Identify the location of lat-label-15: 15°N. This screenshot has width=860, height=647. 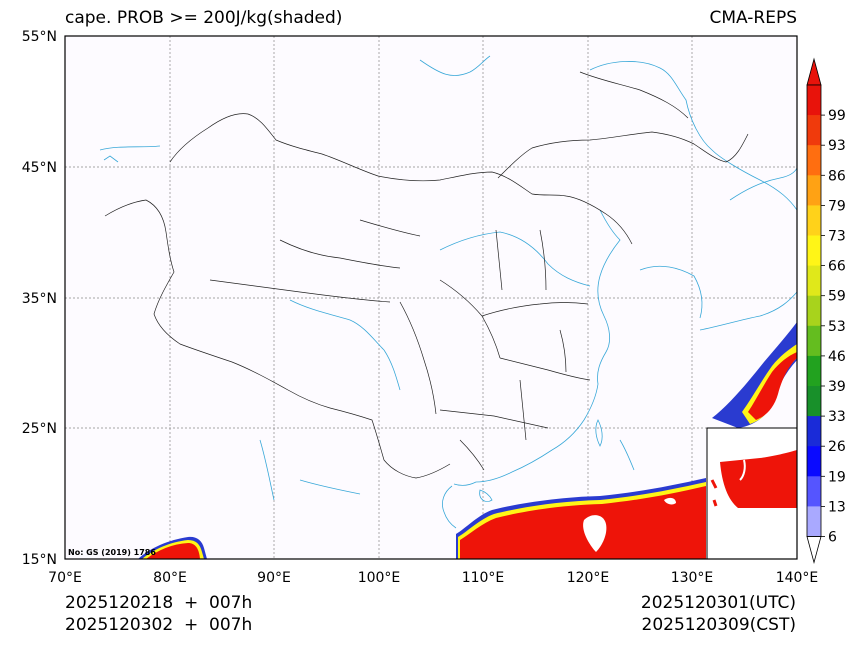
(39, 560).